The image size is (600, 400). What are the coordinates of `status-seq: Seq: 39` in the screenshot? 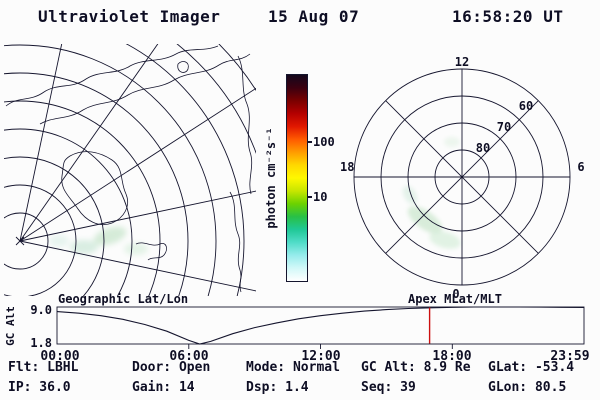 It's located at (388, 387).